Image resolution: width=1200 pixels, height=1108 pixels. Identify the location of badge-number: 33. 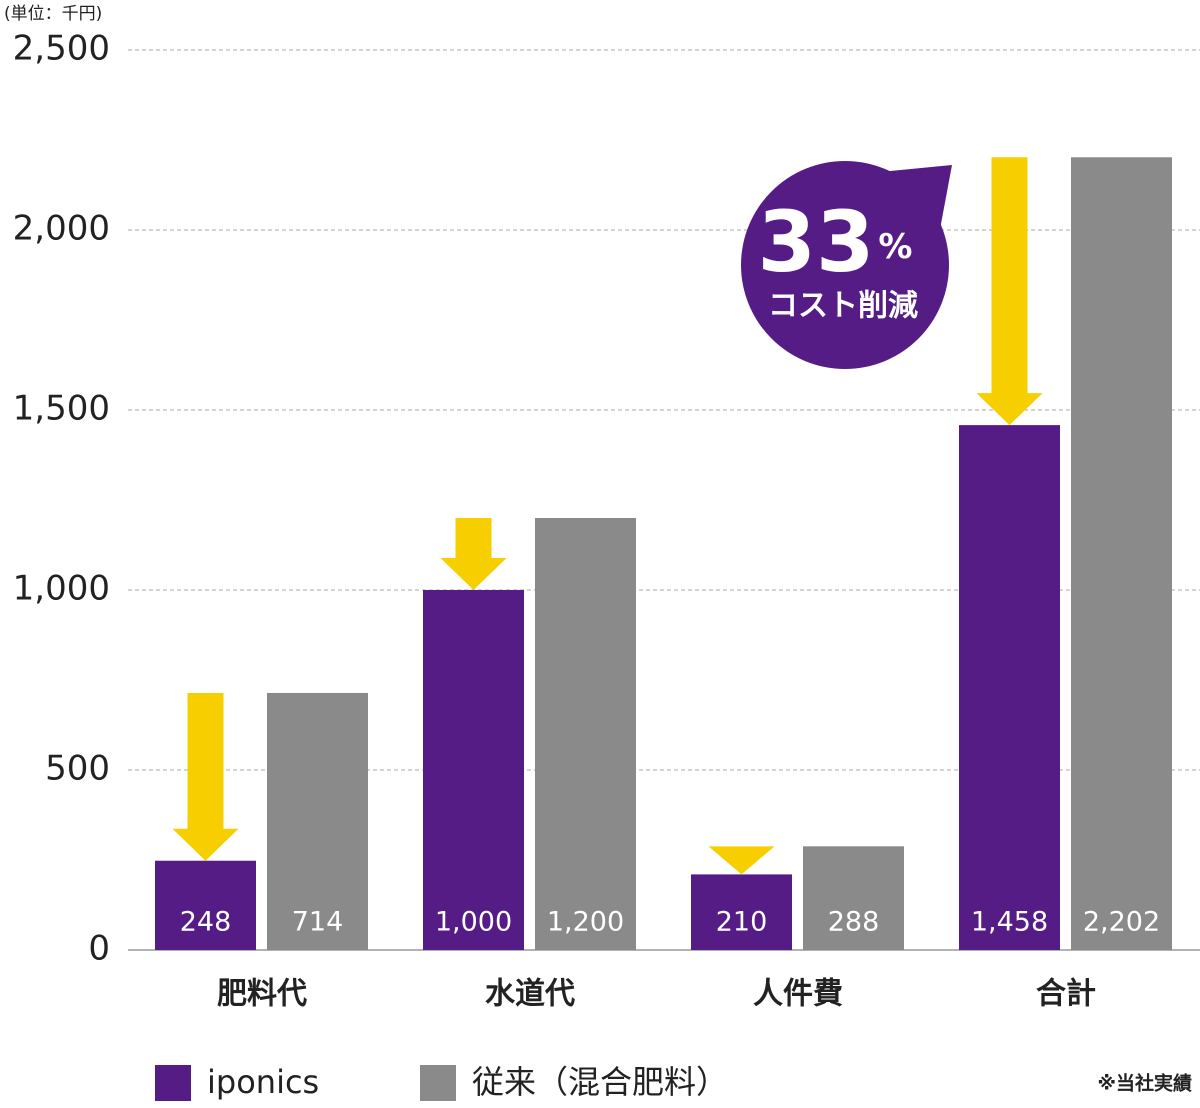
(816, 242).